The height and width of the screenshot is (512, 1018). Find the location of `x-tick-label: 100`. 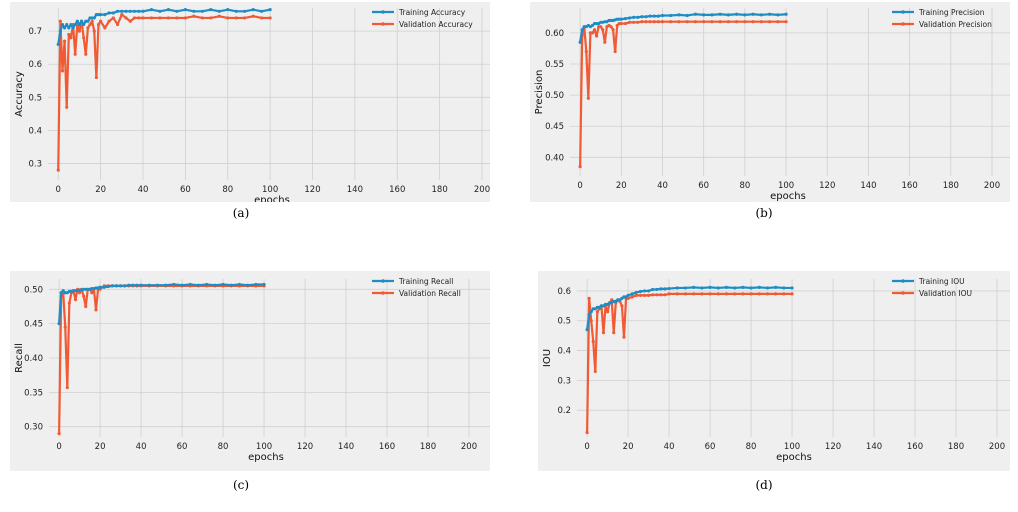

x-tick-label: 100 is located at coordinates (792, 447).